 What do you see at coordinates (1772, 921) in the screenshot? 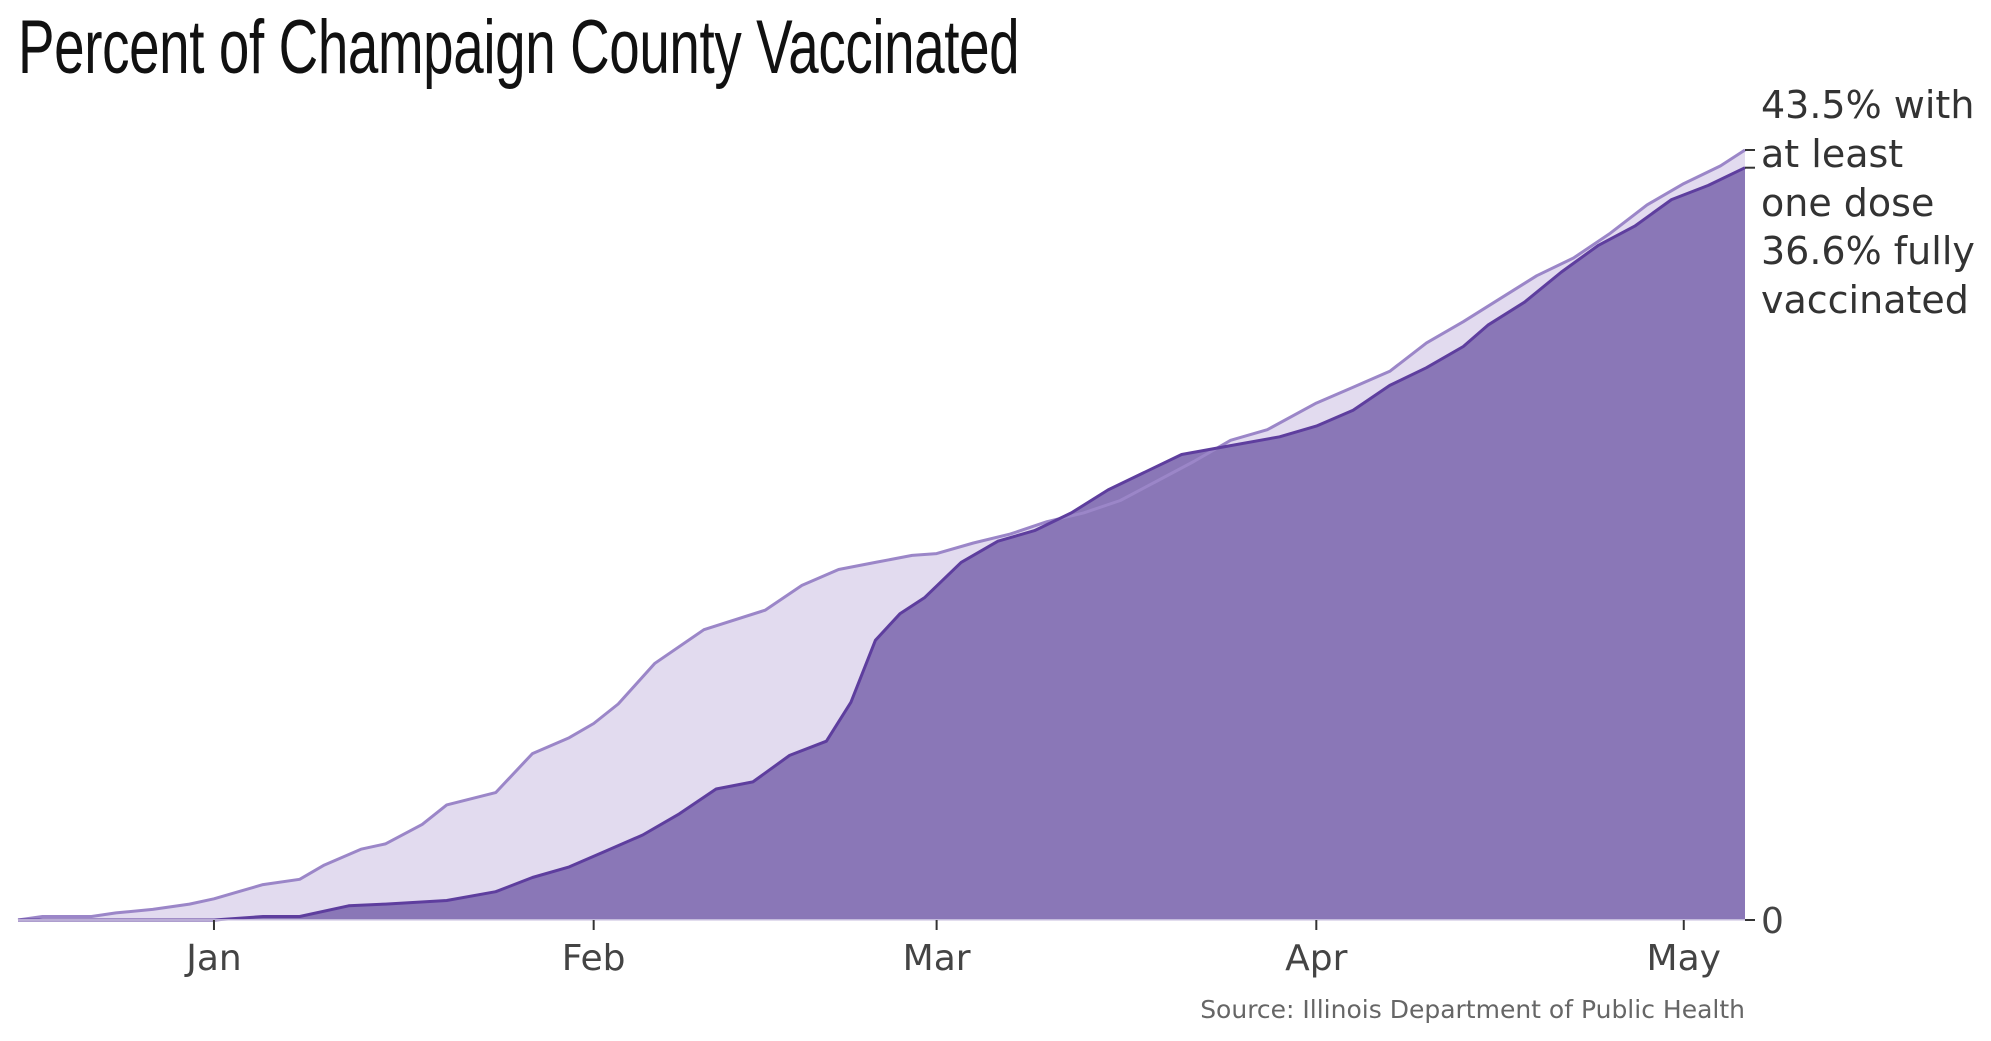
I see `y-tick-label: 0` at bounding box center [1772, 921].